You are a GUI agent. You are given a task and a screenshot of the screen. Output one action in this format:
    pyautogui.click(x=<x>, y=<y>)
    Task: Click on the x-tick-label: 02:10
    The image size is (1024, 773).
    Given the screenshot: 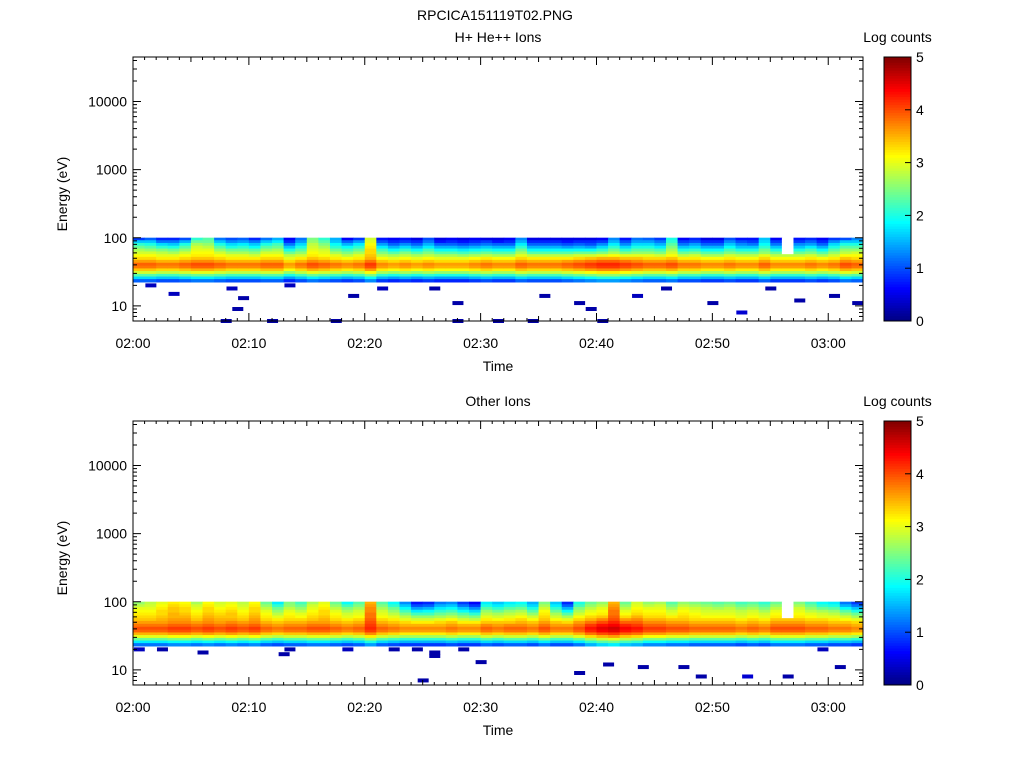 What is the action you would take?
    pyautogui.click(x=248, y=343)
    